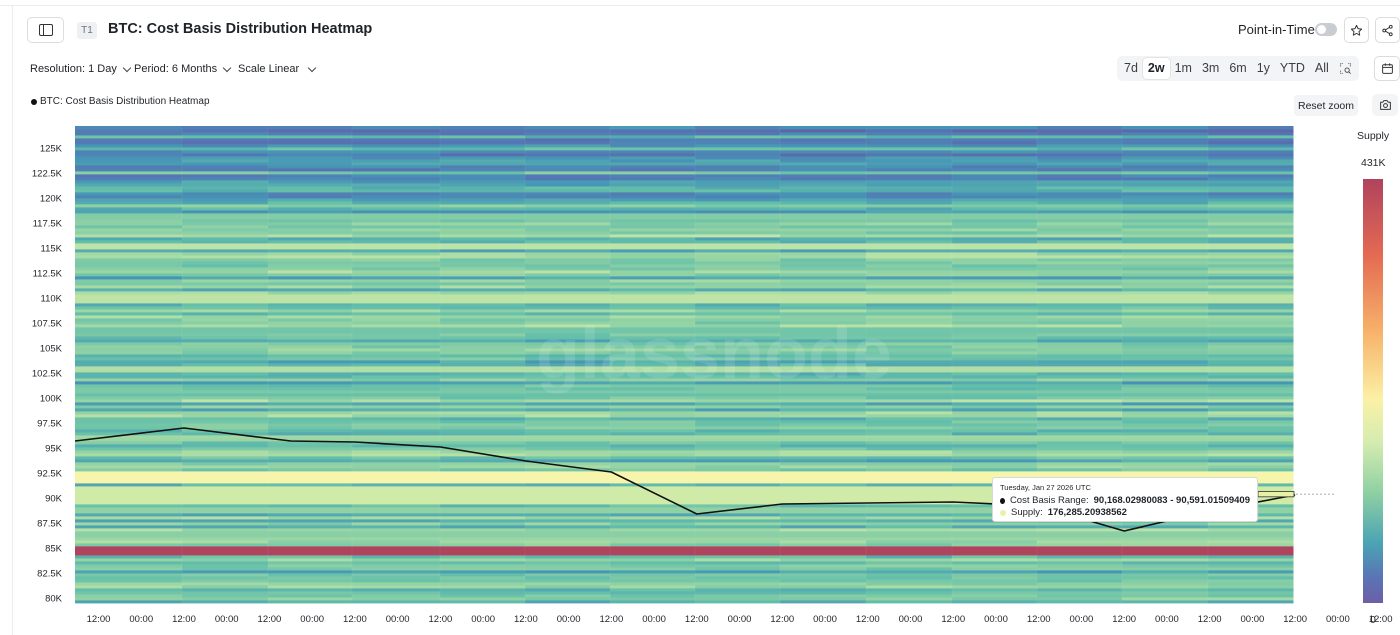 This screenshot has width=1400, height=635. Describe the element at coordinates (1156, 68) in the screenshot. I see `range-2w-button: 2w` at that location.